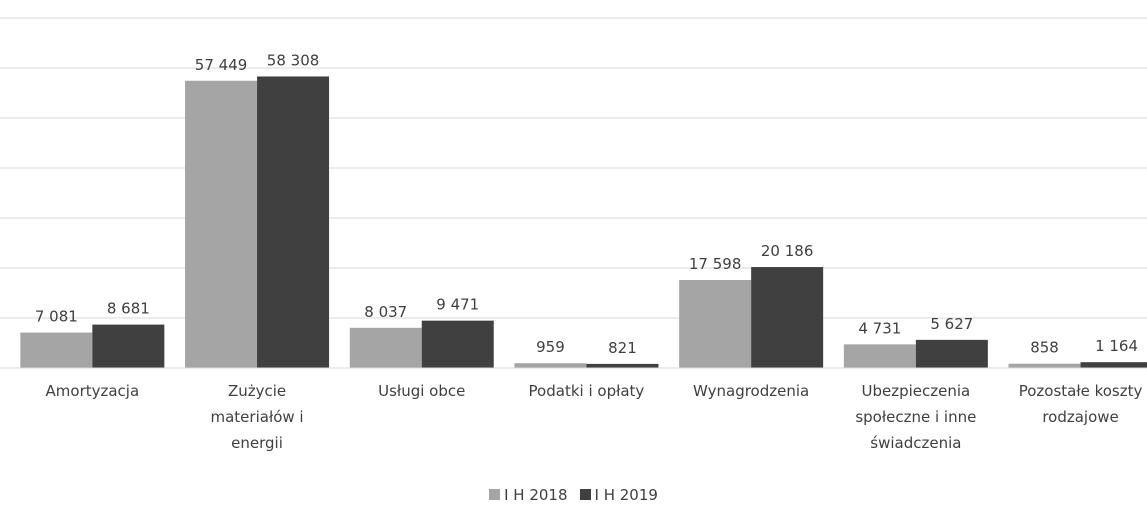 The height and width of the screenshot is (506, 1147). Describe the element at coordinates (715, 264) in the screenshot. I see `value-label: 17 598` at that location.